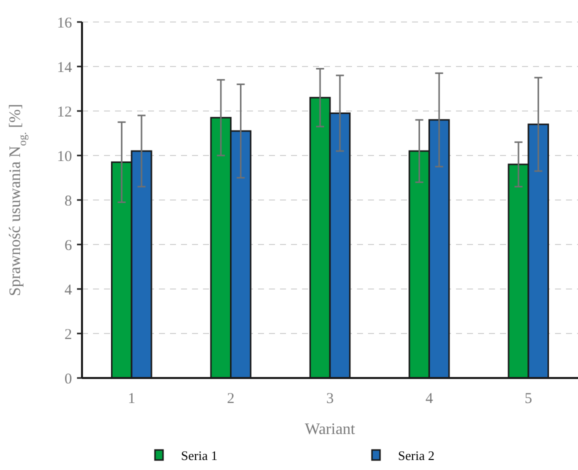 Image resolution: width=578 pixels, height=470 pixels. Describe the element at coordinates (330, 429) in the screenshot. I see `x-axis-title: Wariant` at that location.